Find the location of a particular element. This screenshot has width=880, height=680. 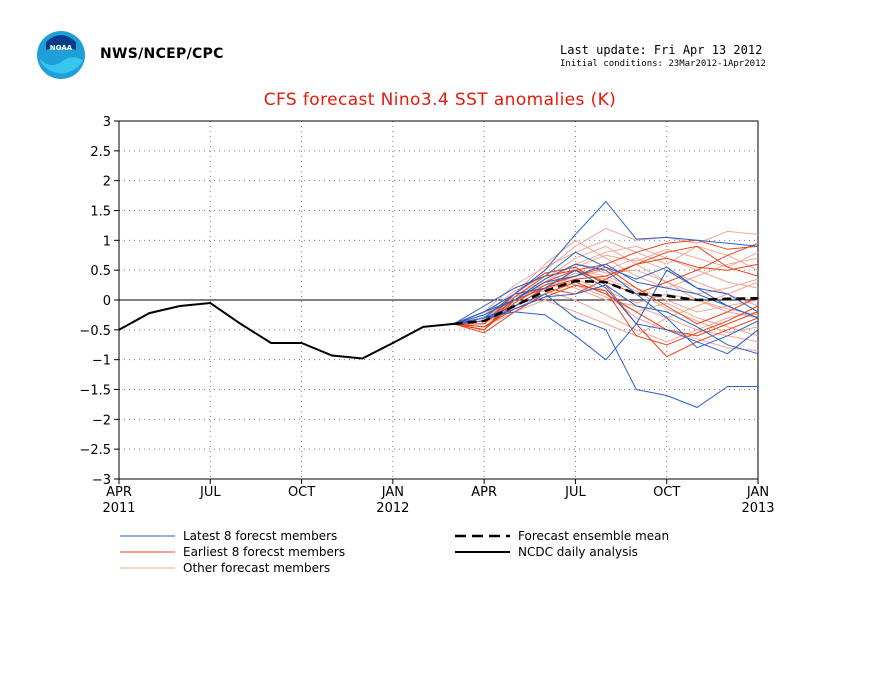

y-tick-label: 0.5 is located at coordinates (100, 271).